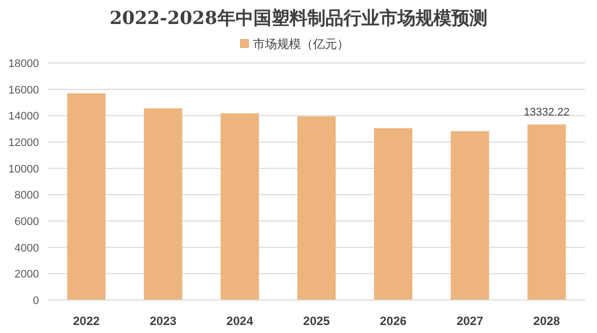 This screenshot has width=597, height=333. What do you see at coordinates (26, 196) in the screenshot?
I see `y-tick-label: 8000` at bounding box center [26, 196].